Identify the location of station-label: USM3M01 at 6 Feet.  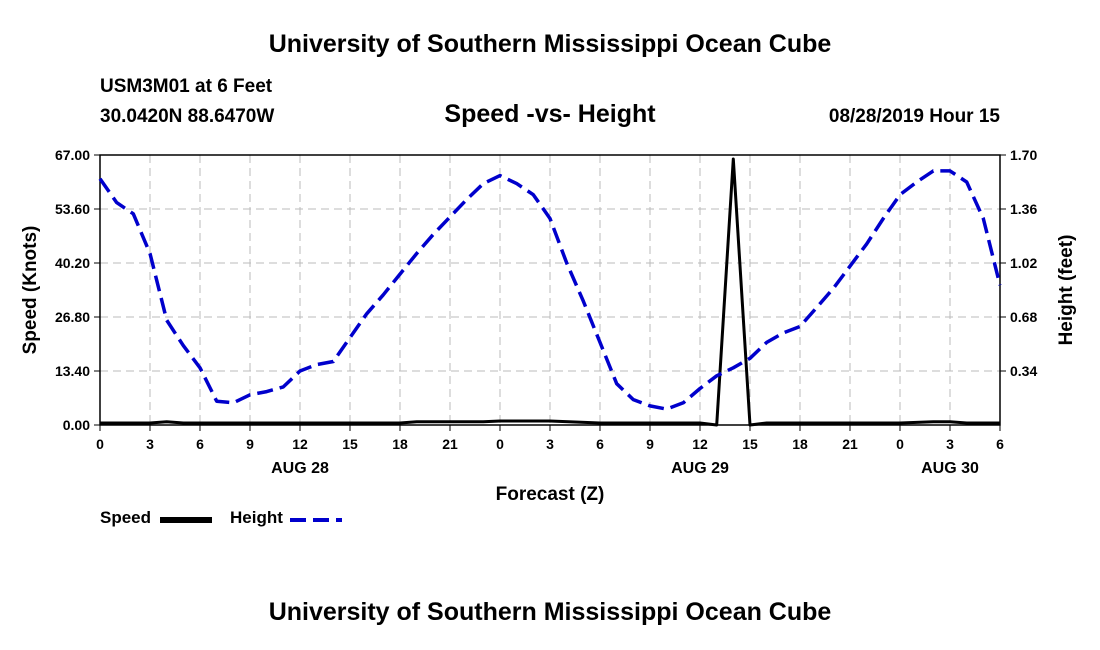
(186, 86).